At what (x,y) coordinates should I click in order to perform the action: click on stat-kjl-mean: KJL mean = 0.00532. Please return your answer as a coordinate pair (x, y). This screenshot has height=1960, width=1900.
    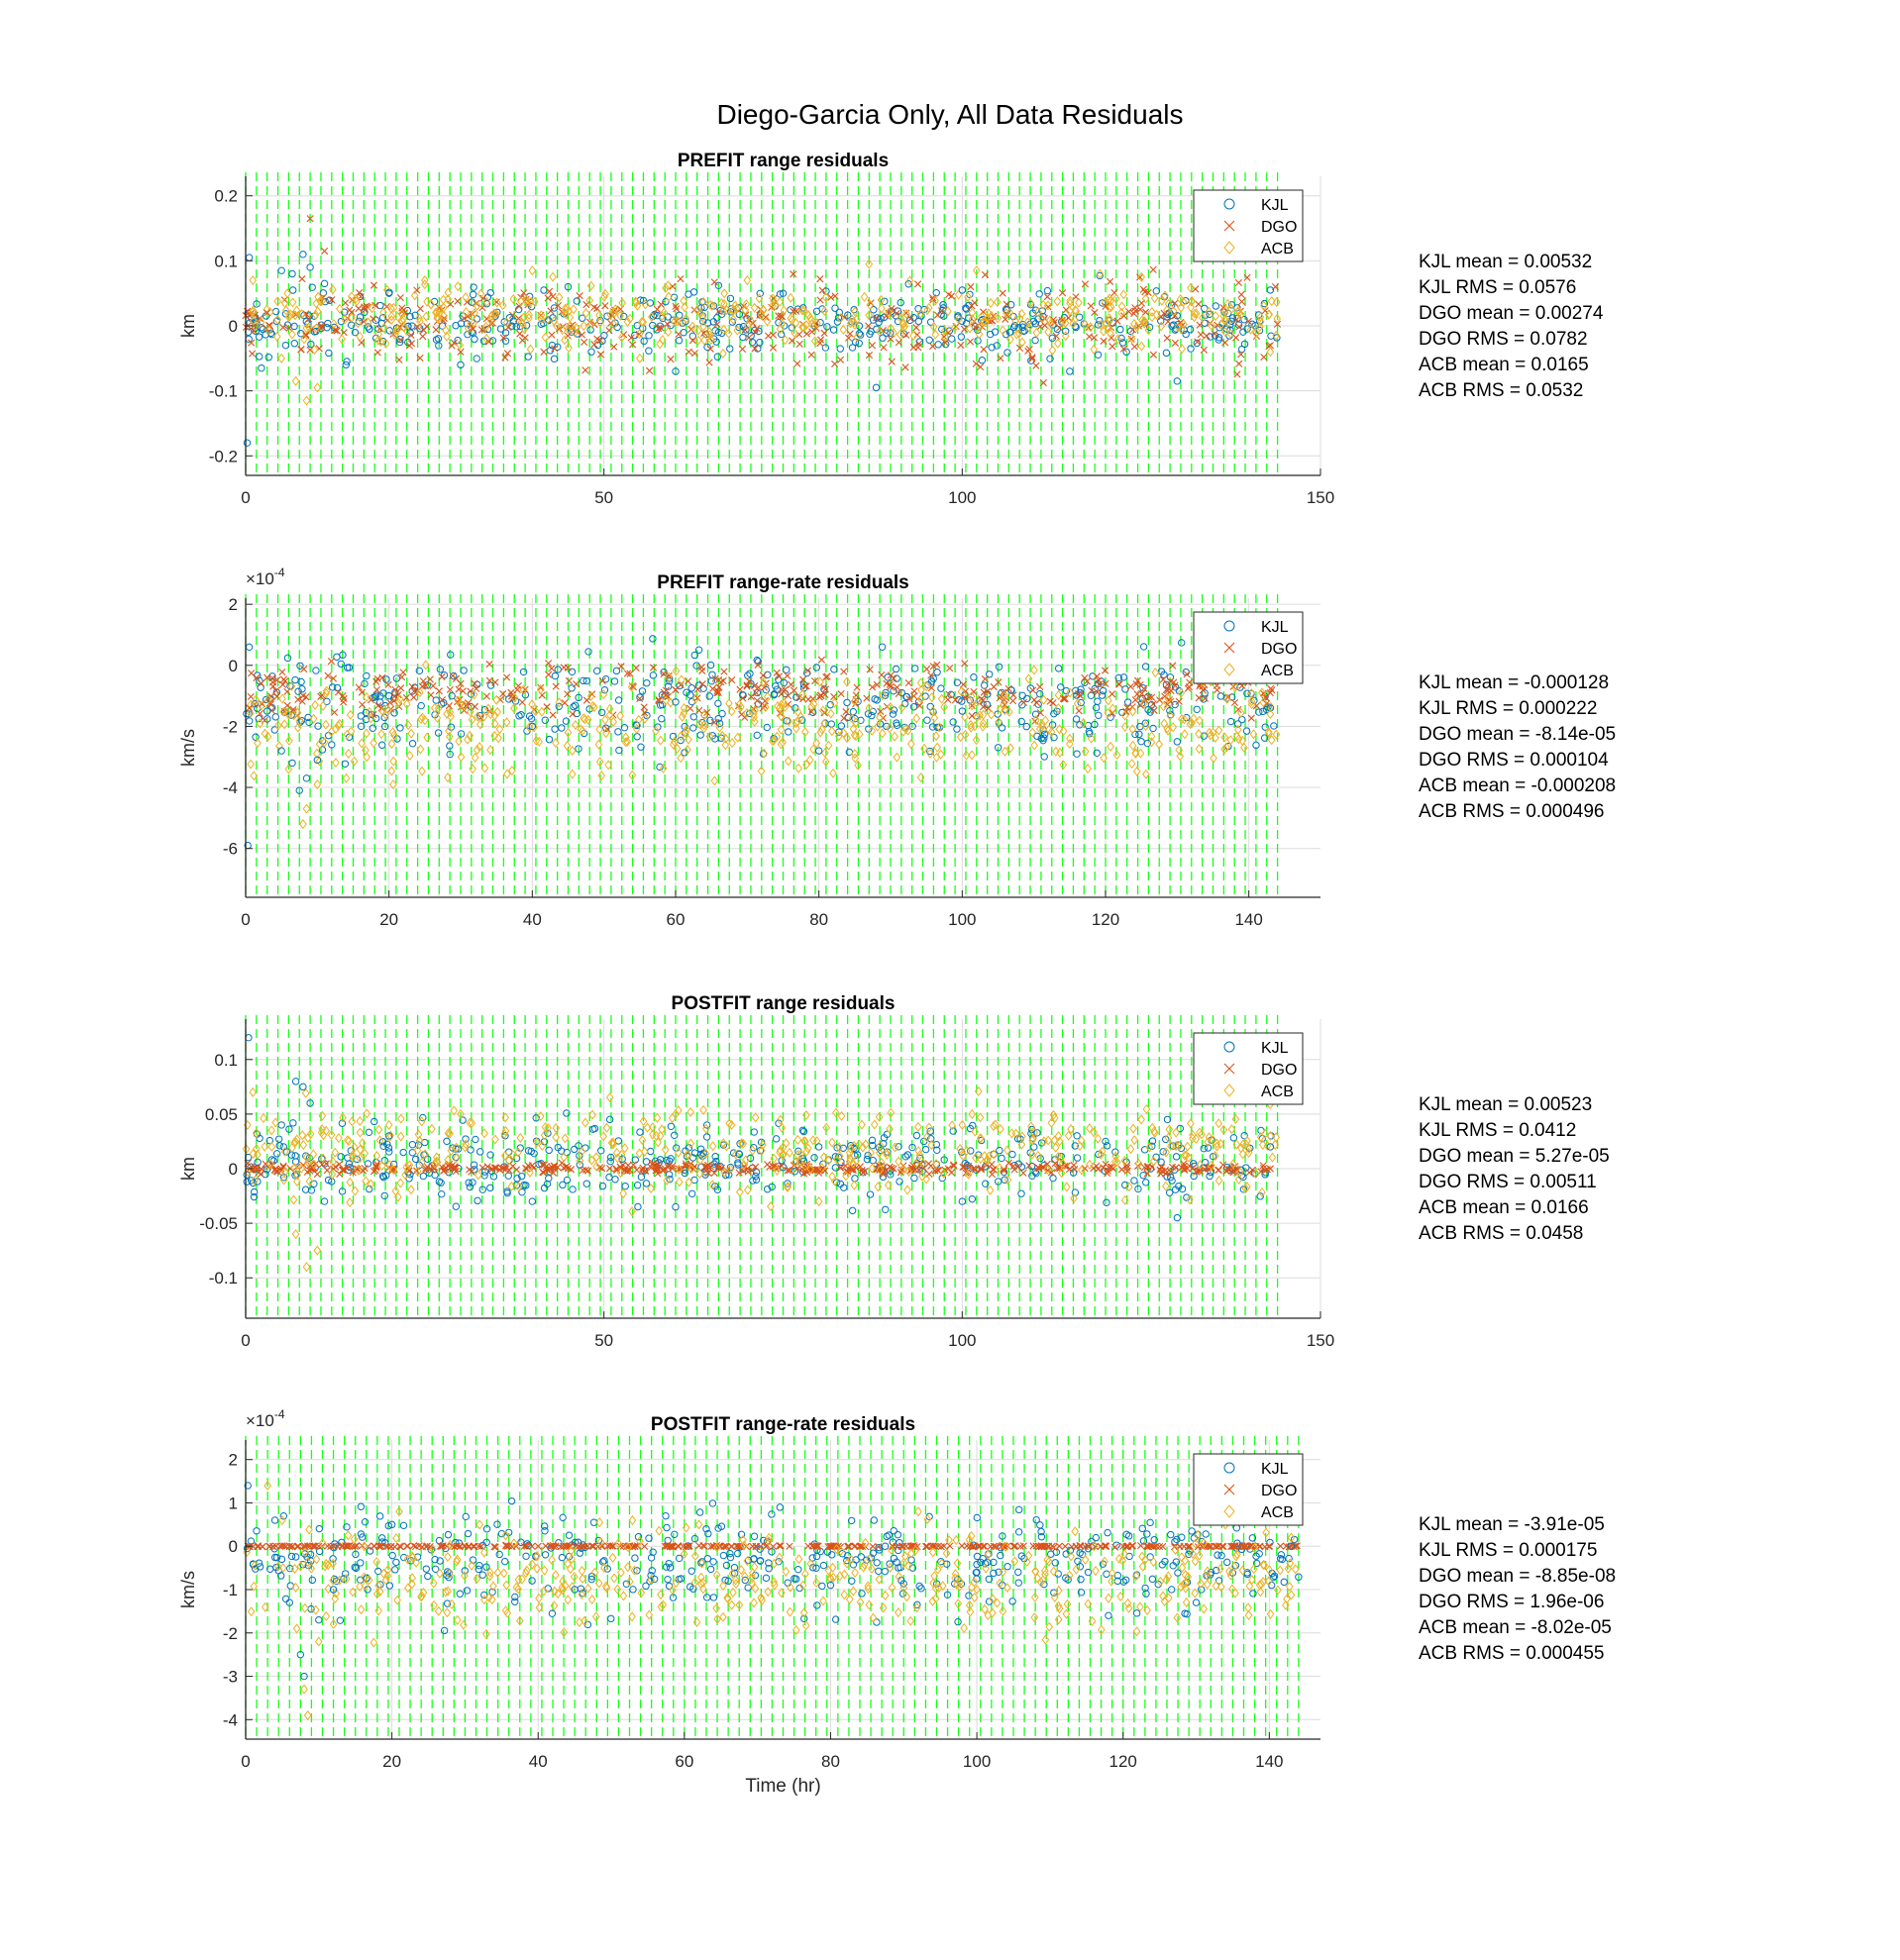
    Looking at the image, I should click on (1506, 262).